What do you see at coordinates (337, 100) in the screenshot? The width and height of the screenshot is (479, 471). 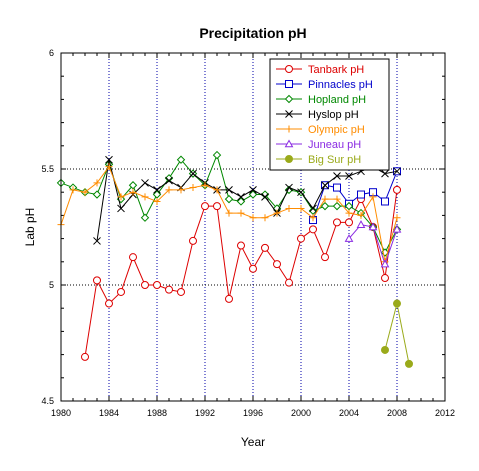 I see `legend-entry-label: Hopland pH` at bounding box center [337, 100].